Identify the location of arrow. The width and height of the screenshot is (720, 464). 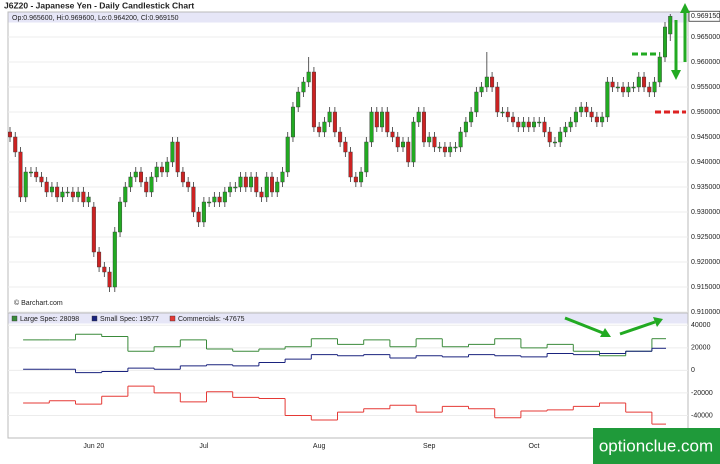
(637, 328).